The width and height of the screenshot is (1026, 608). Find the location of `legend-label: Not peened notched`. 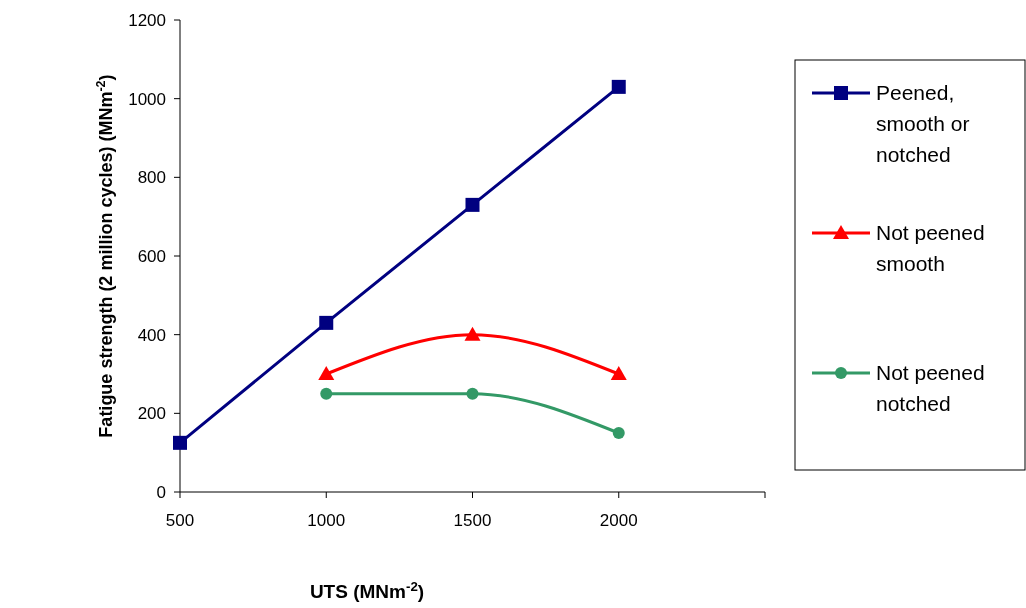

legend-label: Not peened notched is located at coordinates (930, 388).